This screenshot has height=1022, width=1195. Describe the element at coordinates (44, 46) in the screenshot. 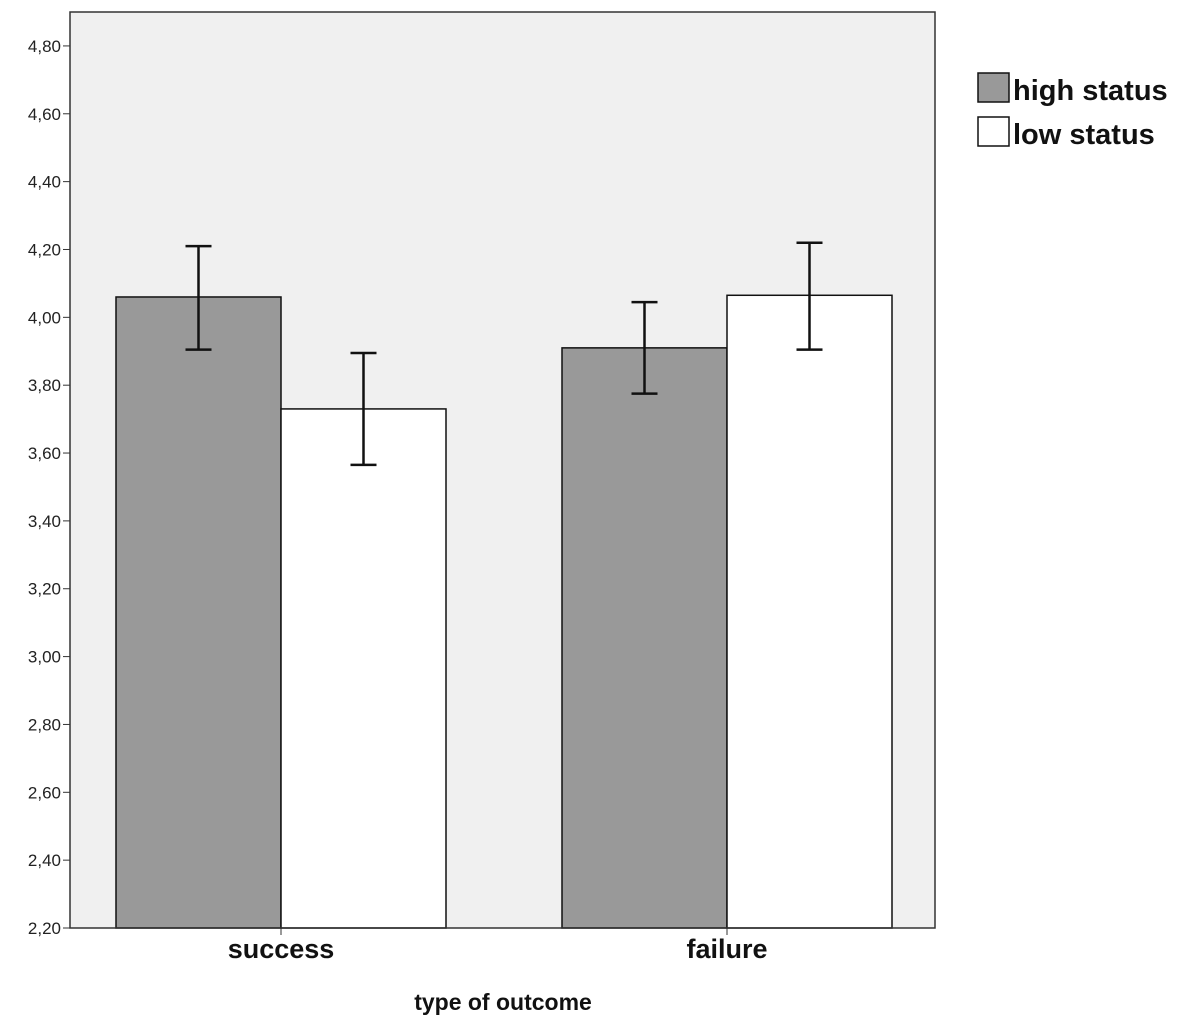

I see `y-tick-label: 4,80` at that location.